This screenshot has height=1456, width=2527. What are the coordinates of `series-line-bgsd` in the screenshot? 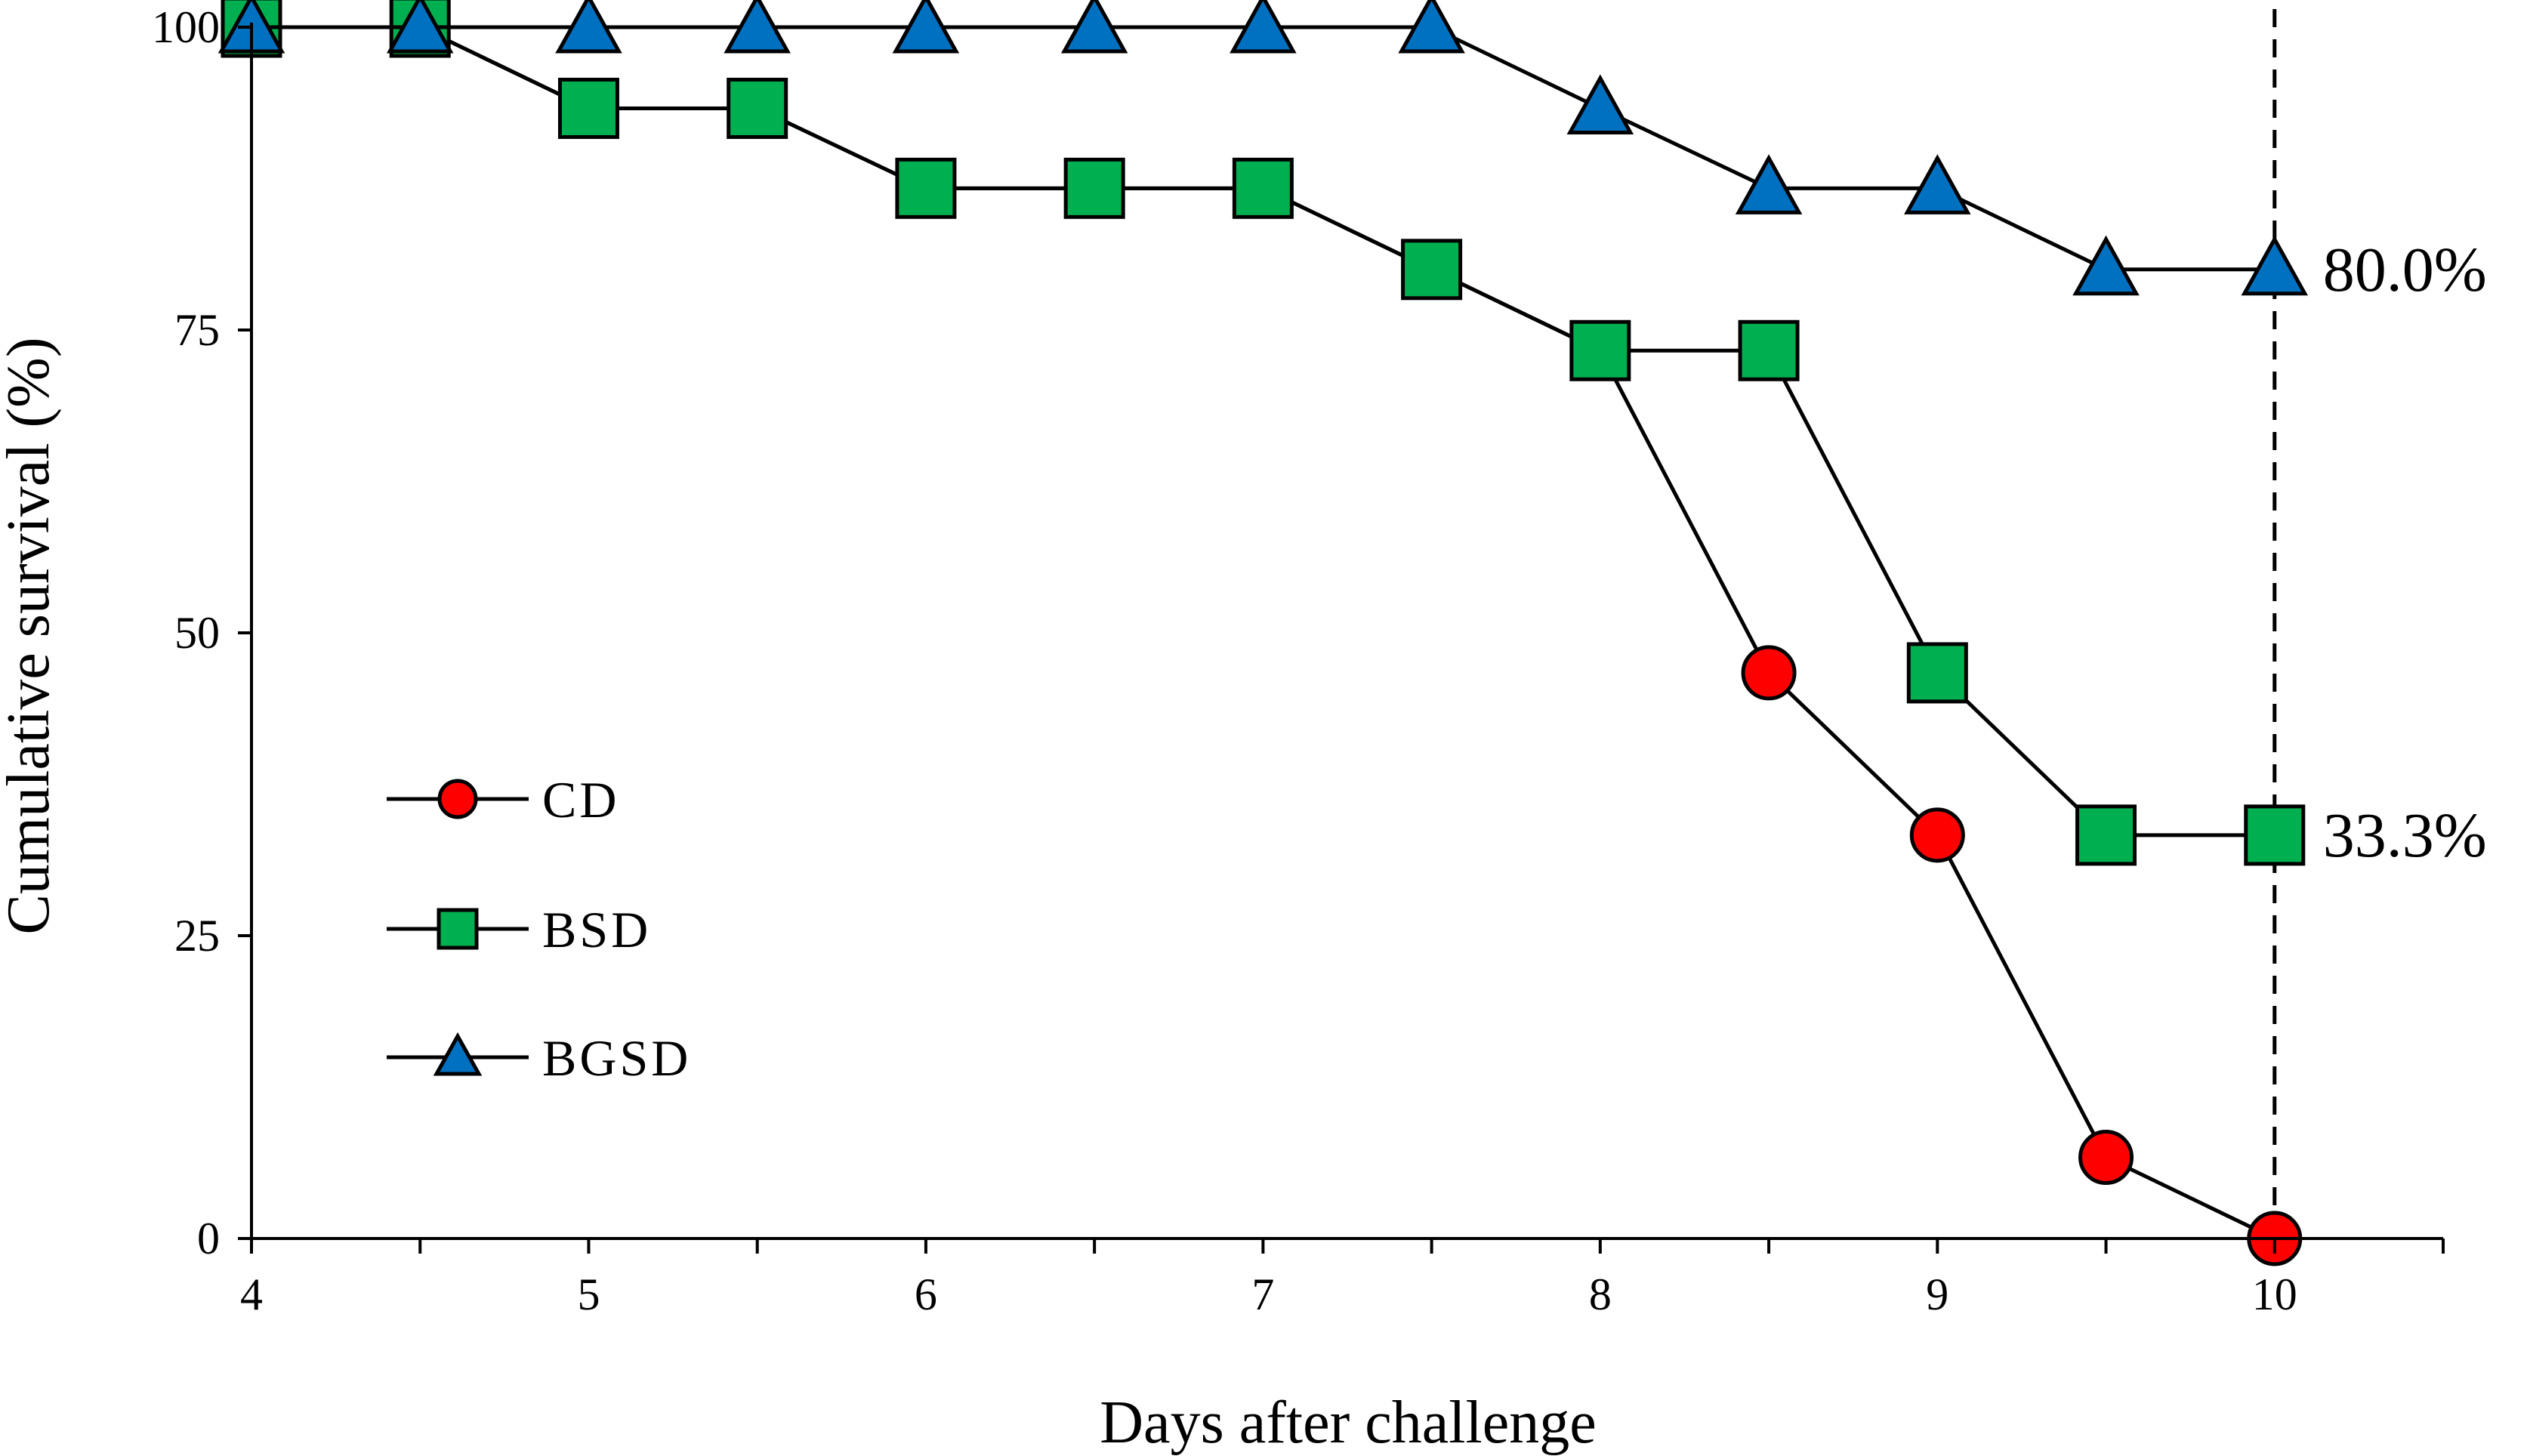 It's located at (1263, 148).